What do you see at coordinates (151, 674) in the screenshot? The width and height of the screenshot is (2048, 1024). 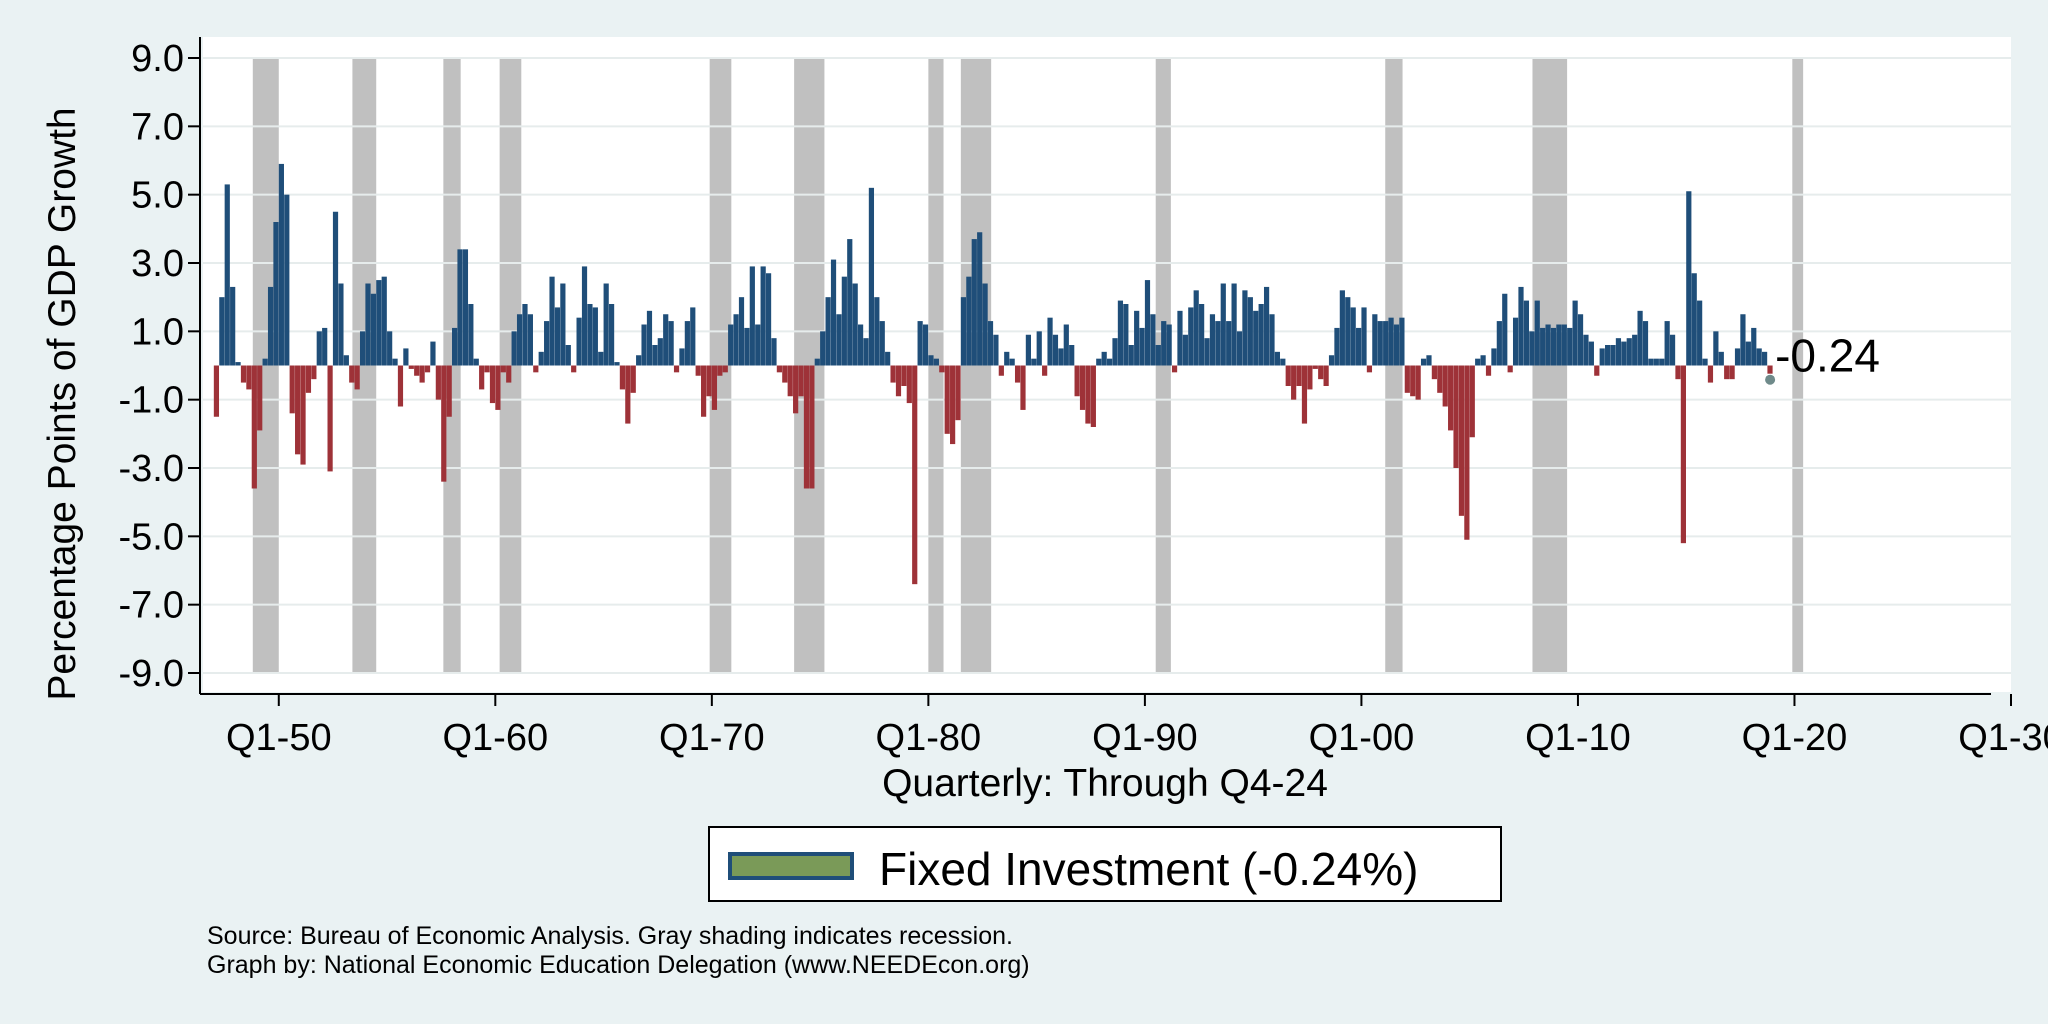 I see `y-tick-label: -9.0` at bounding box center [151, 674].